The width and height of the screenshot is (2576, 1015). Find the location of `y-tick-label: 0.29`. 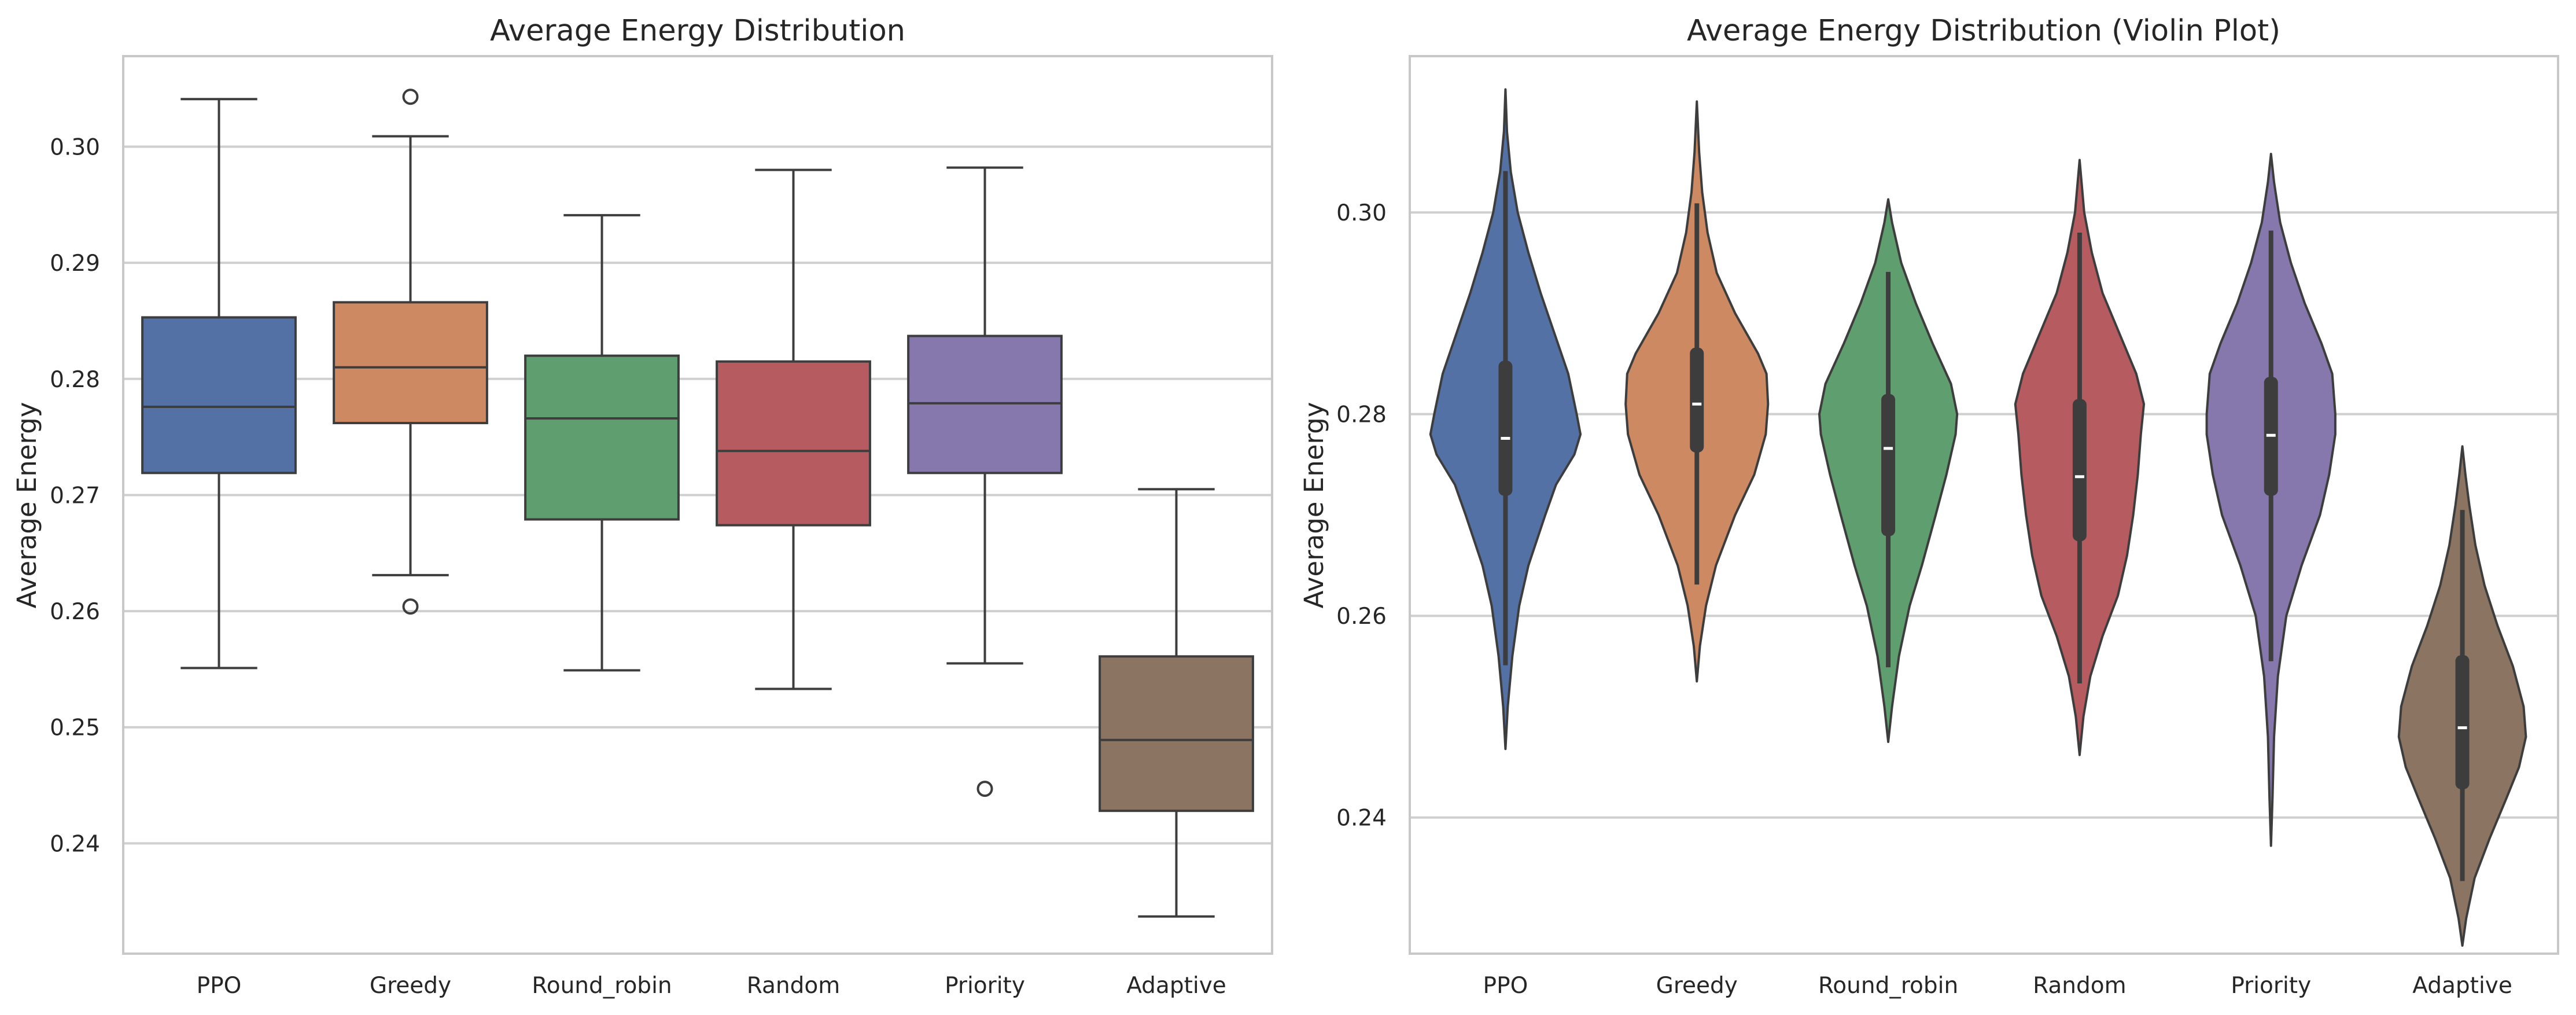

y-tick-label: 0.29 is located at coordinates (75, 264).